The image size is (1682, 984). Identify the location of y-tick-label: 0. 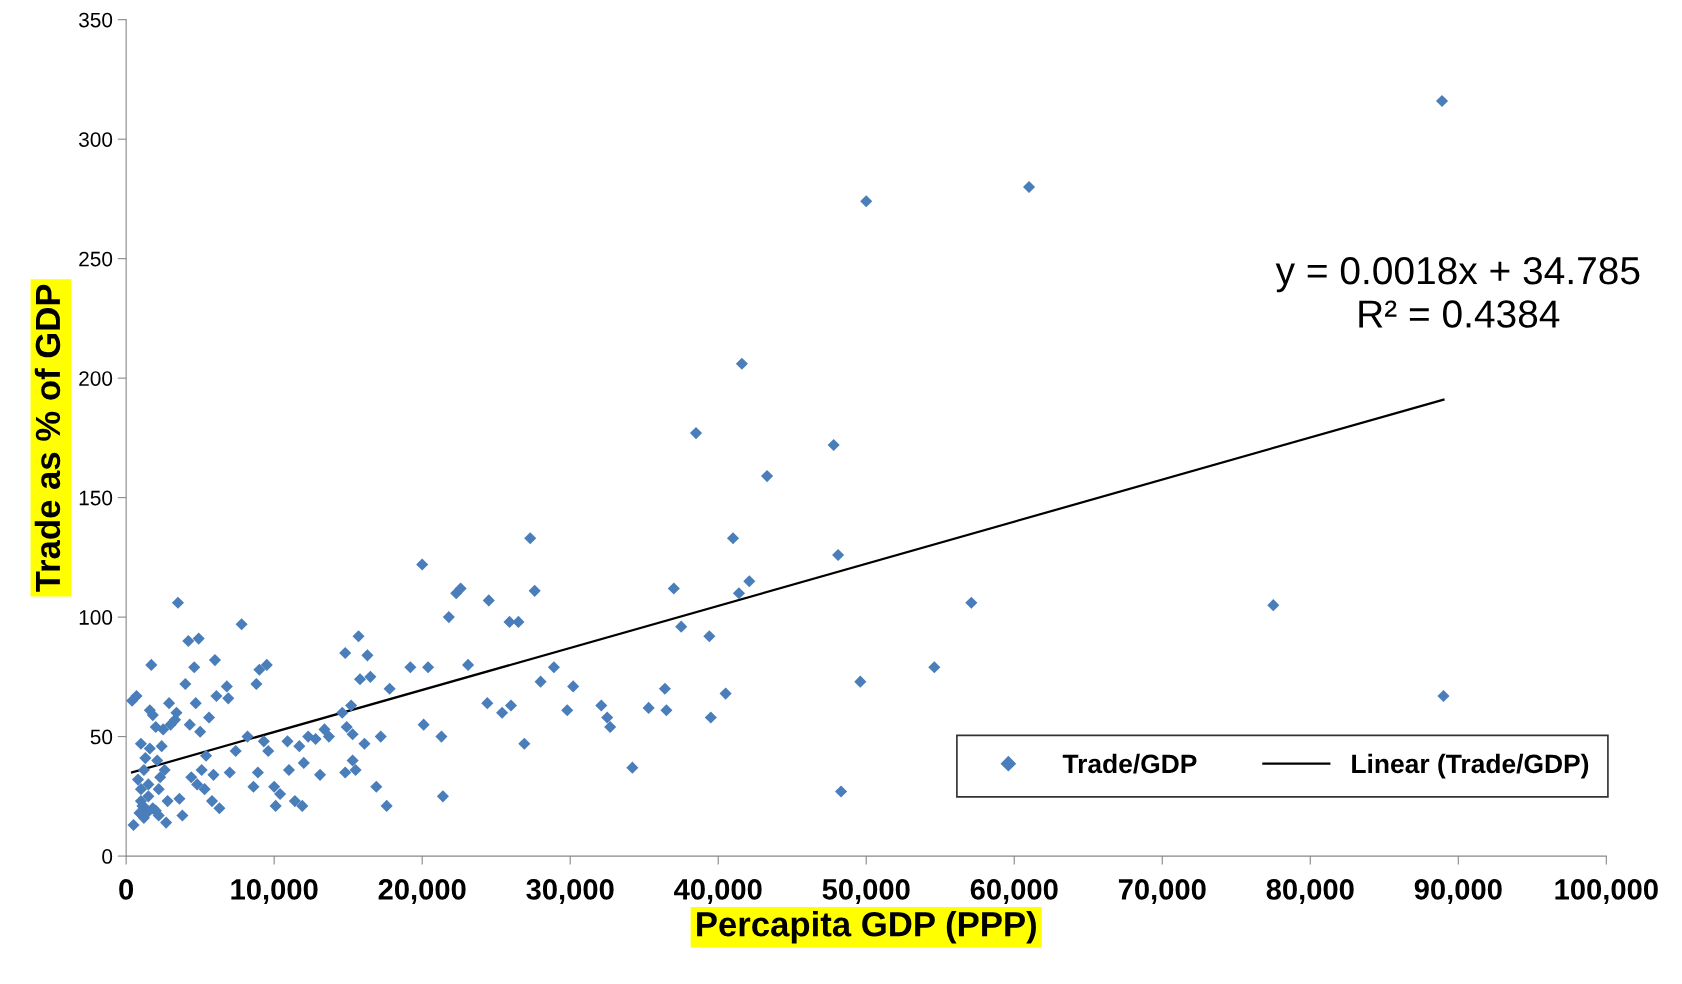
(107, 856).